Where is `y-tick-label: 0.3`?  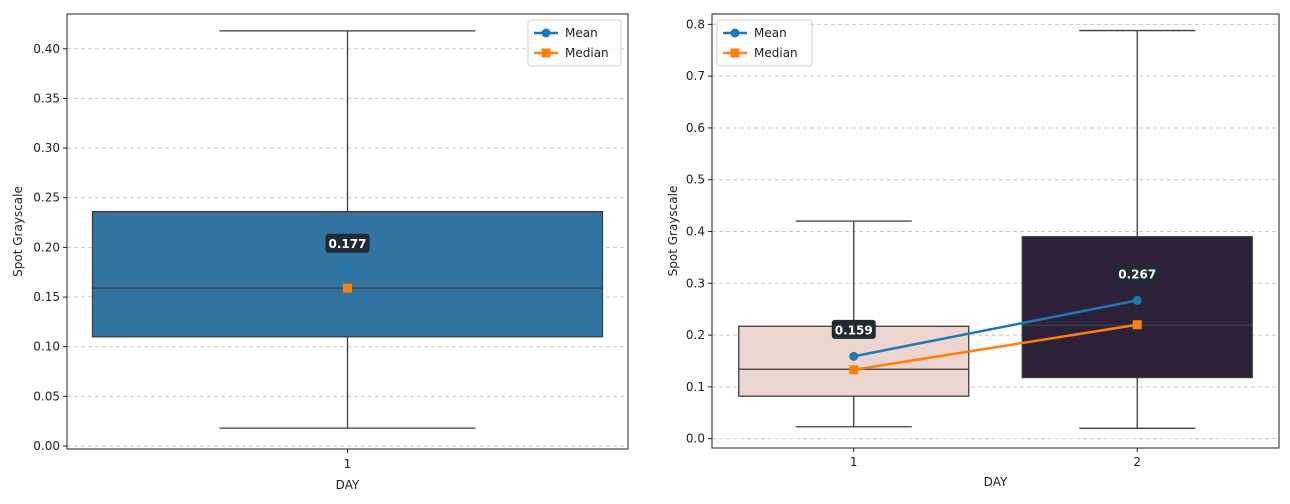 y-tick-label: 0.3 is located at coordinates (695, 283).